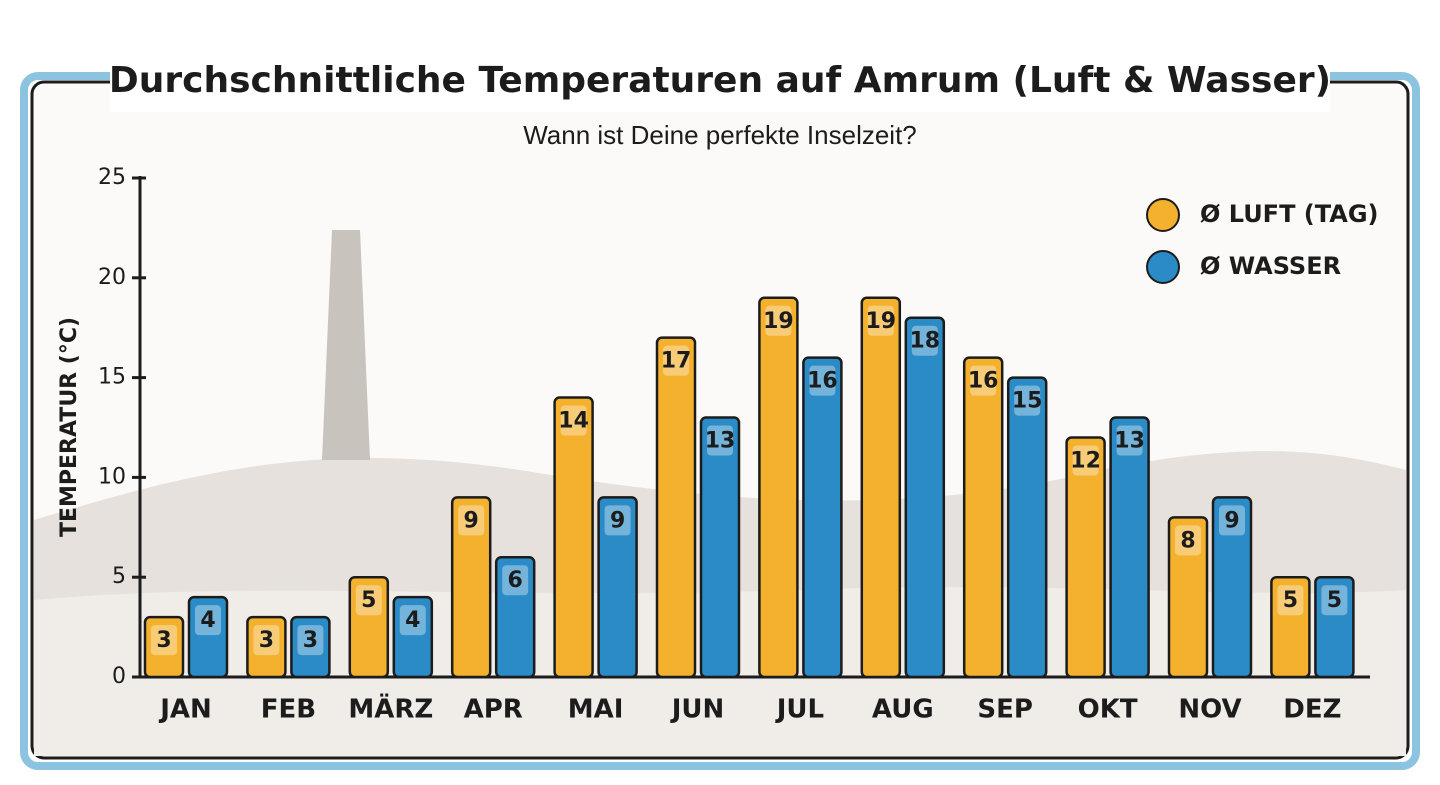 Image resolution: width=1440 pixels, height=785 pixels. Describe the element at coordinates (1270, 266) in the screenshot. I see `legend-label: Ø WASSER` at that location.